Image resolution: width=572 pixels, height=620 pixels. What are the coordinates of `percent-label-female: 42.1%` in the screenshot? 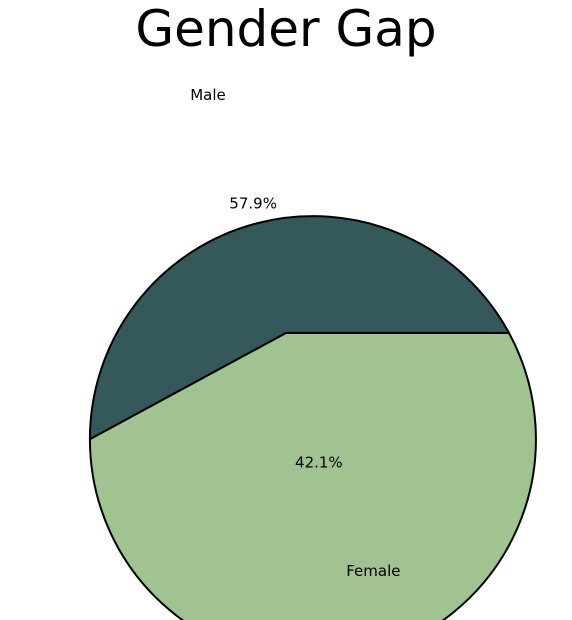 It's located at (319, 463).